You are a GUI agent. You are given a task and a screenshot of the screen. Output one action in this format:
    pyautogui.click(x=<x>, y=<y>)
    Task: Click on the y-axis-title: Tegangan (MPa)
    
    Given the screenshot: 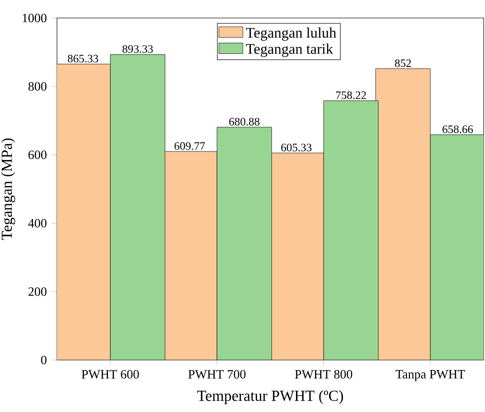 What is the action you would take?
    pyautogui.click(x=8, y=189)
    